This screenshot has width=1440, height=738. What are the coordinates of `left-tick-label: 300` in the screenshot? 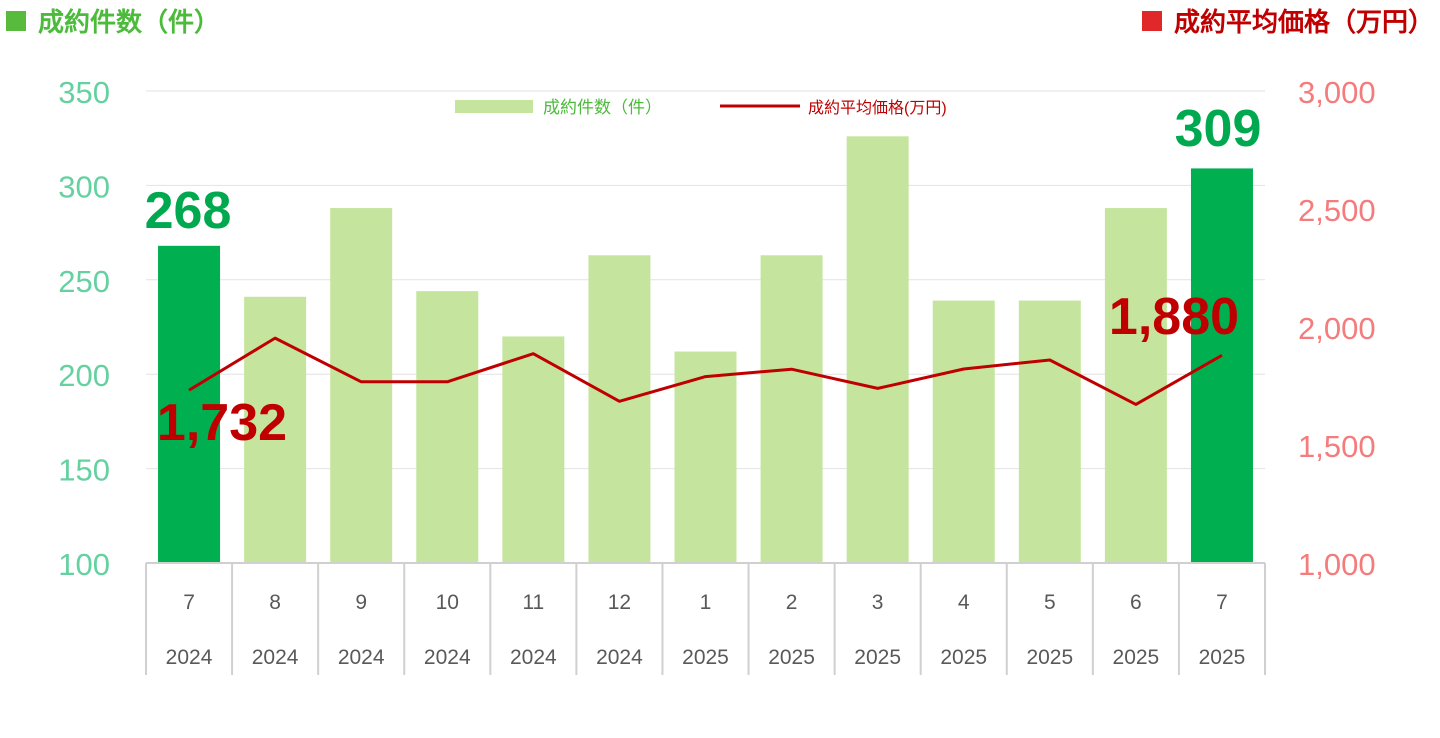 It's located at (84, 186).